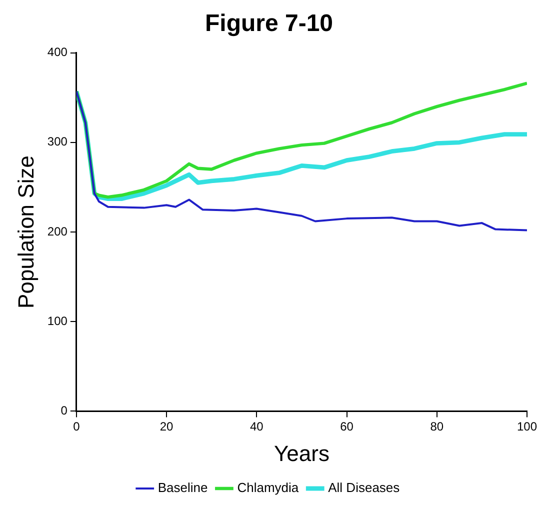 This screenshot has height=505, width=540. I want to click on x-tick-label: 100, so click(527, 427).